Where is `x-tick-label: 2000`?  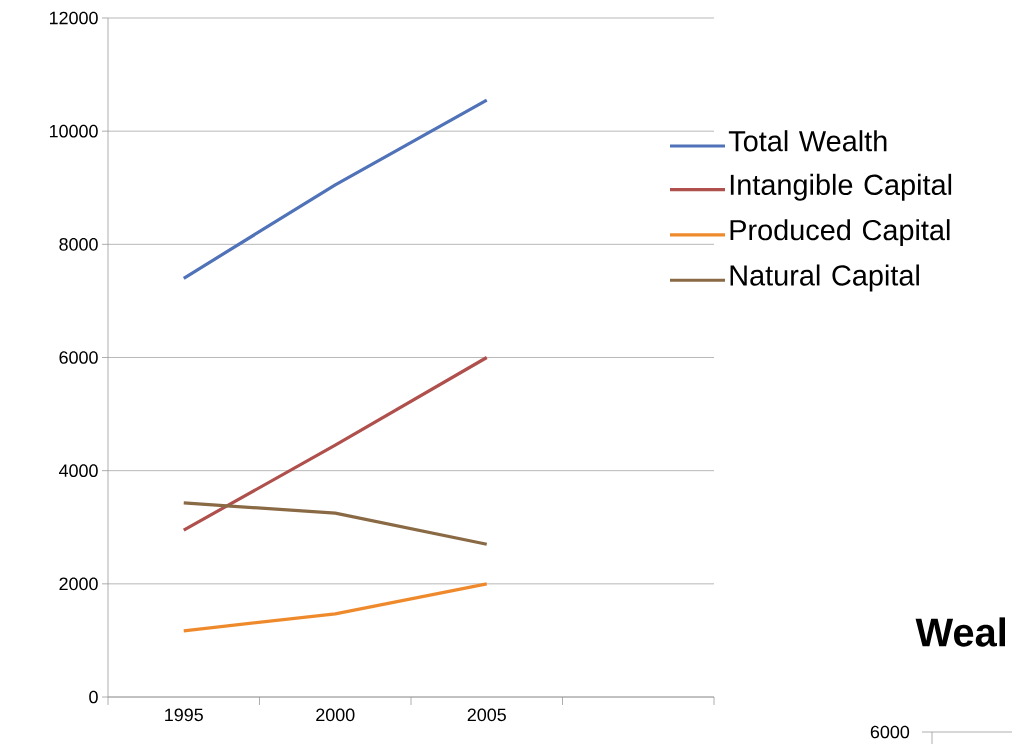 x-tick-label: 2000 is located at coordinates (335, 715).